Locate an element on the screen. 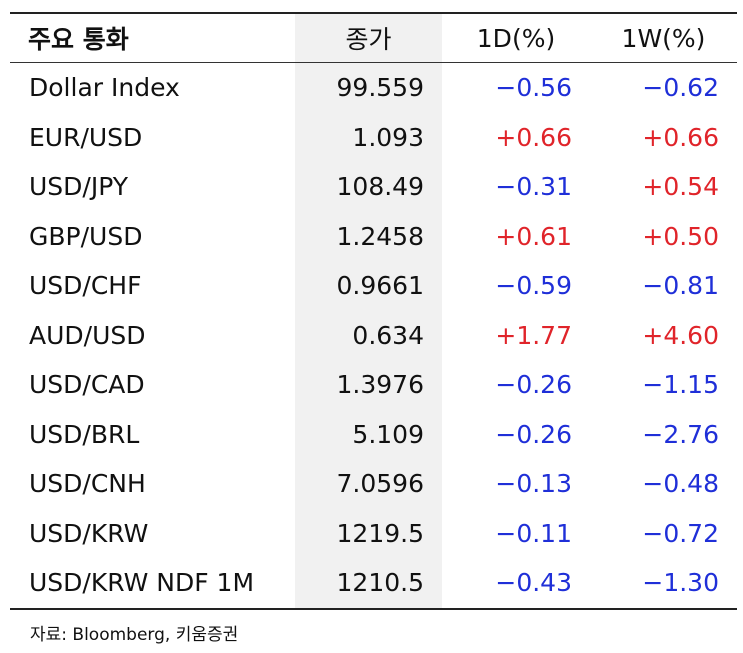 This screenshot has width=743, height=653. table-row: USD/KRW NDF 1M 1210.5 −0.43 −1.30 is located at coordinates (373, 583).